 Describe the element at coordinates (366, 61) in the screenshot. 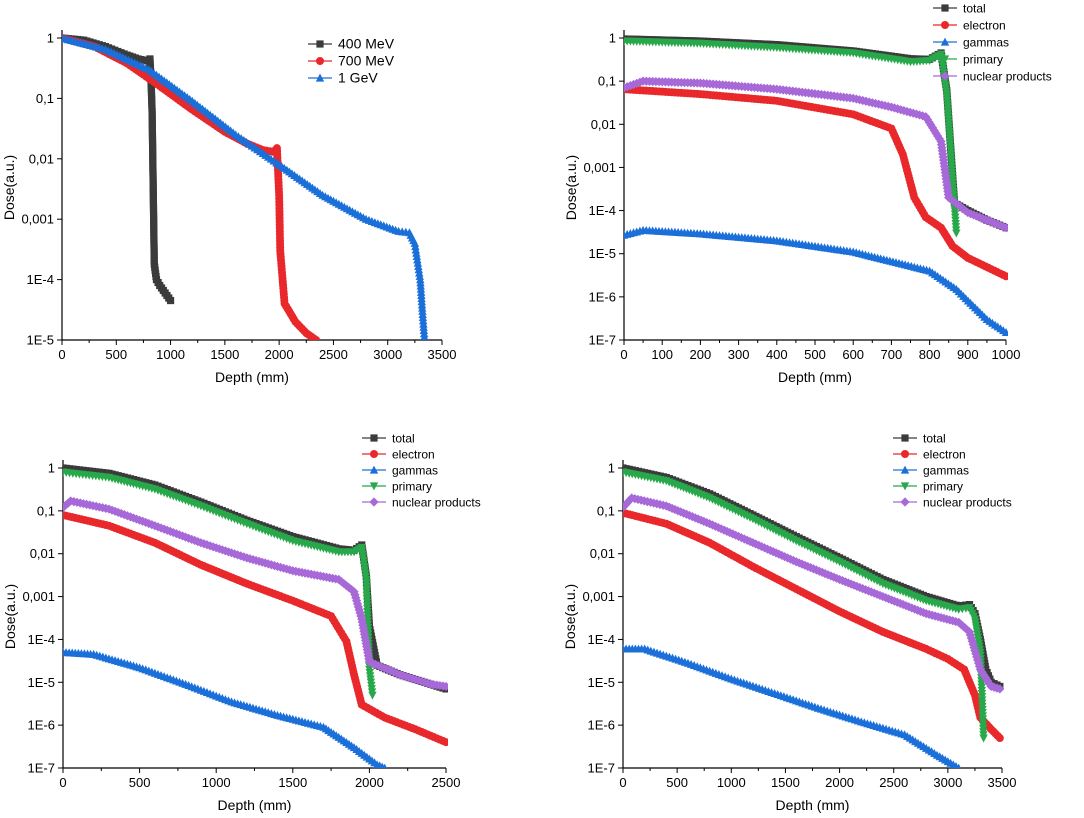

I see `legend-label: 700 MeV` at that location.